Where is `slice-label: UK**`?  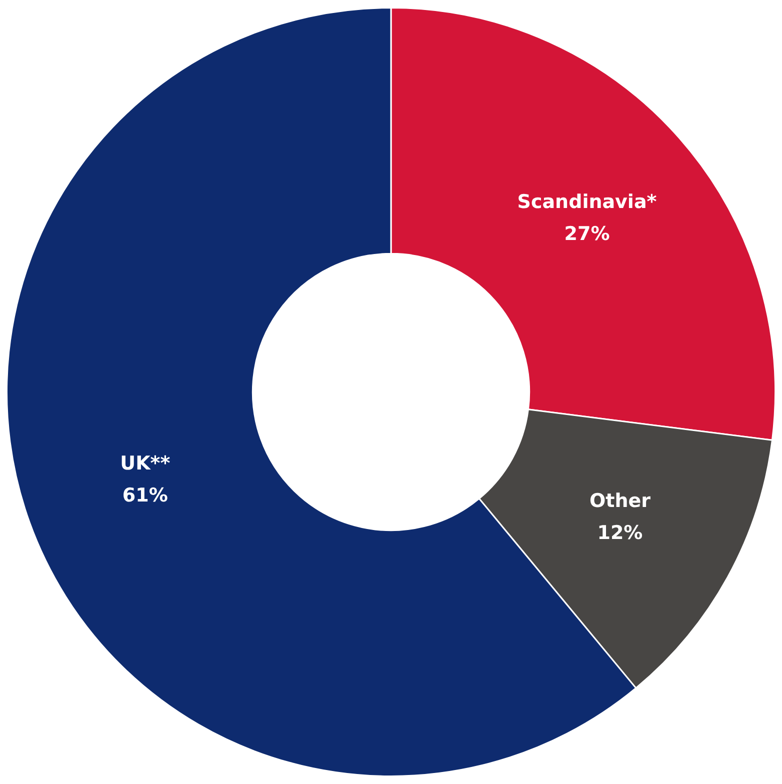
slice-label: UK** is located at coordinates (145, 463).